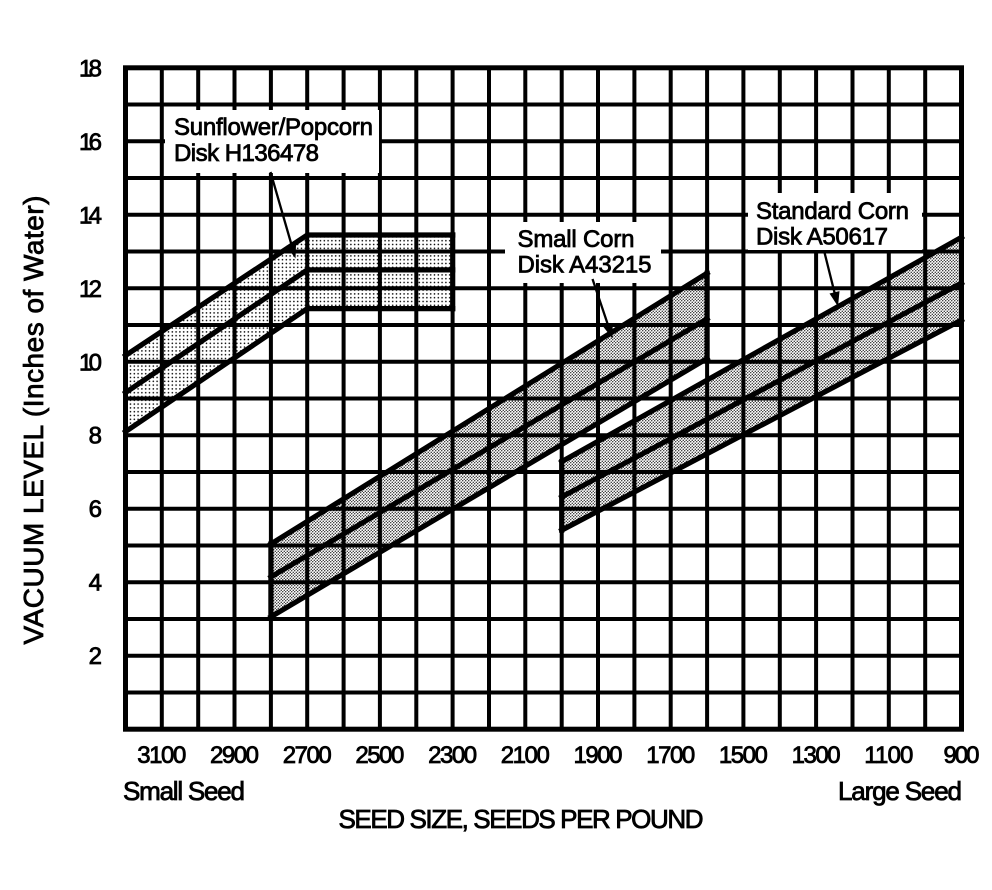 This screenshot has width=992, height=890. I want to click on svg-text: 1500, so click(743, 755).